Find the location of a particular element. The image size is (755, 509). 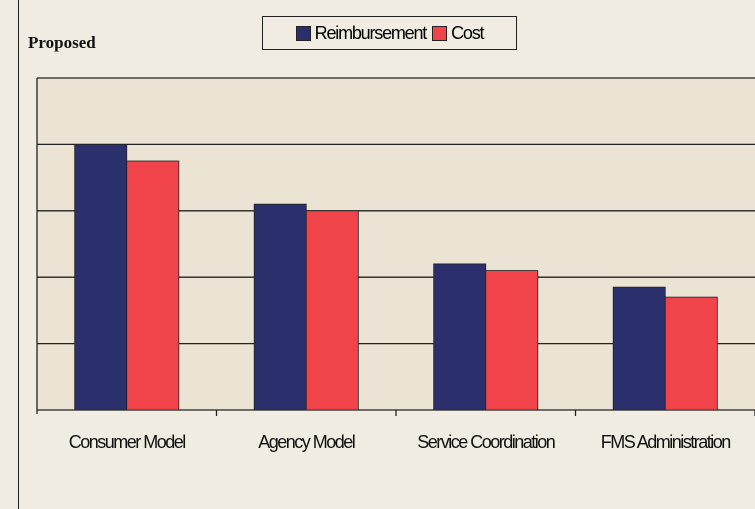

x-tick-label: Service Coordination is located at coordinates (486, 442).